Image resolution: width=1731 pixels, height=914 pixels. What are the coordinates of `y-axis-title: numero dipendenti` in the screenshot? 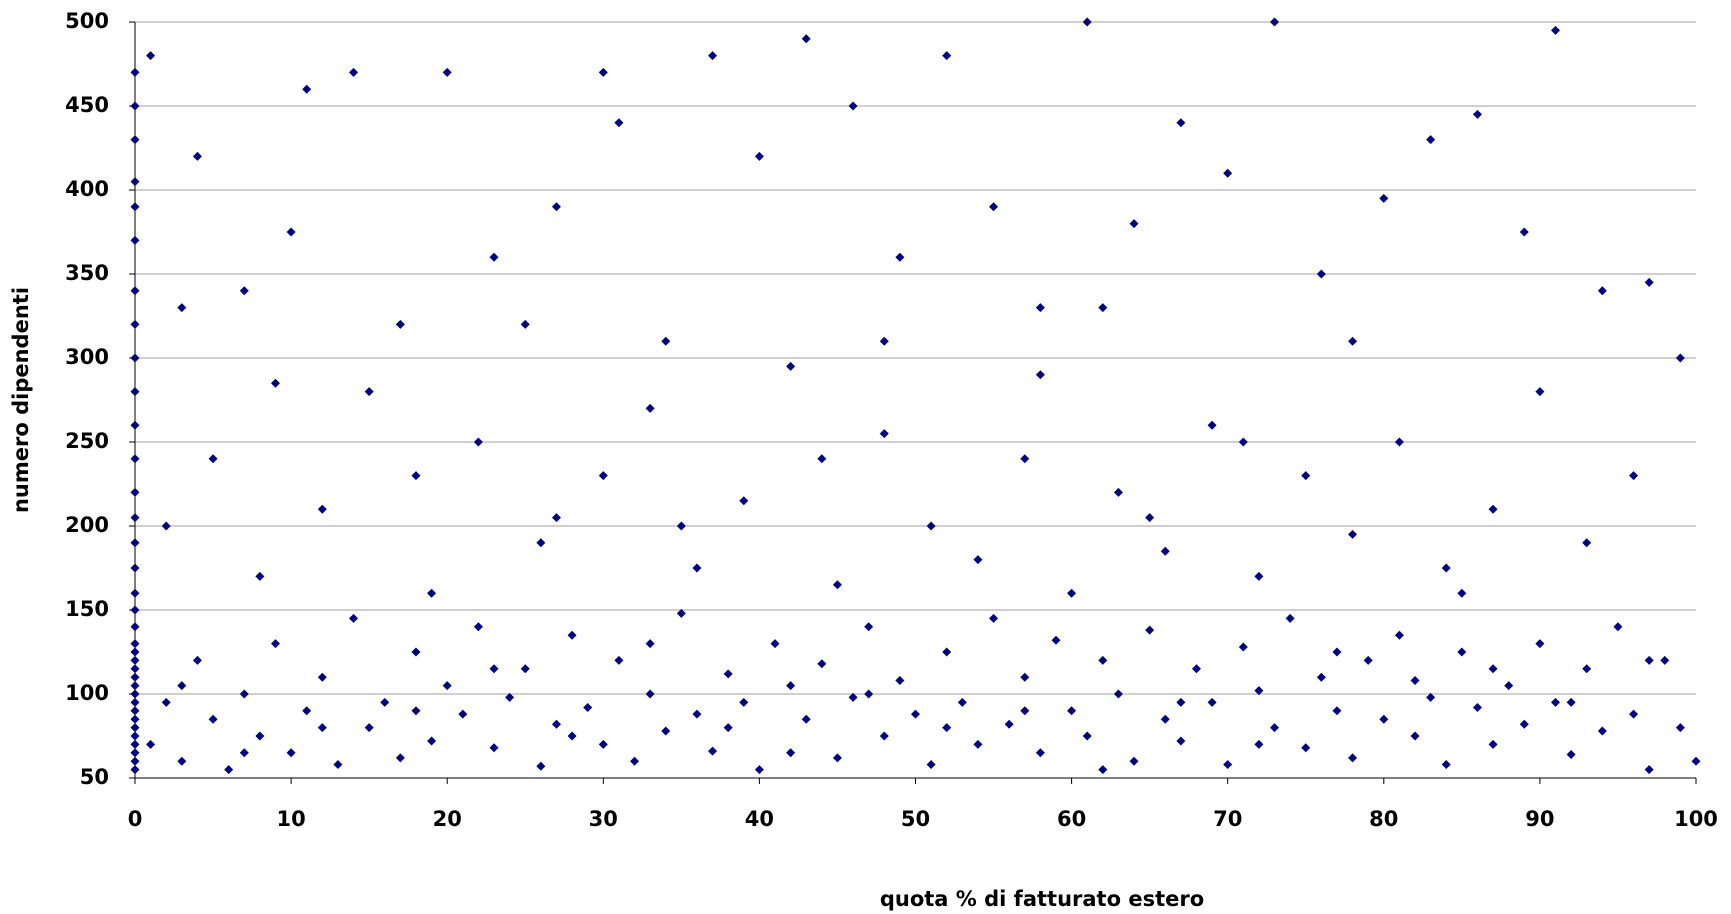 It's located at (21, 400).